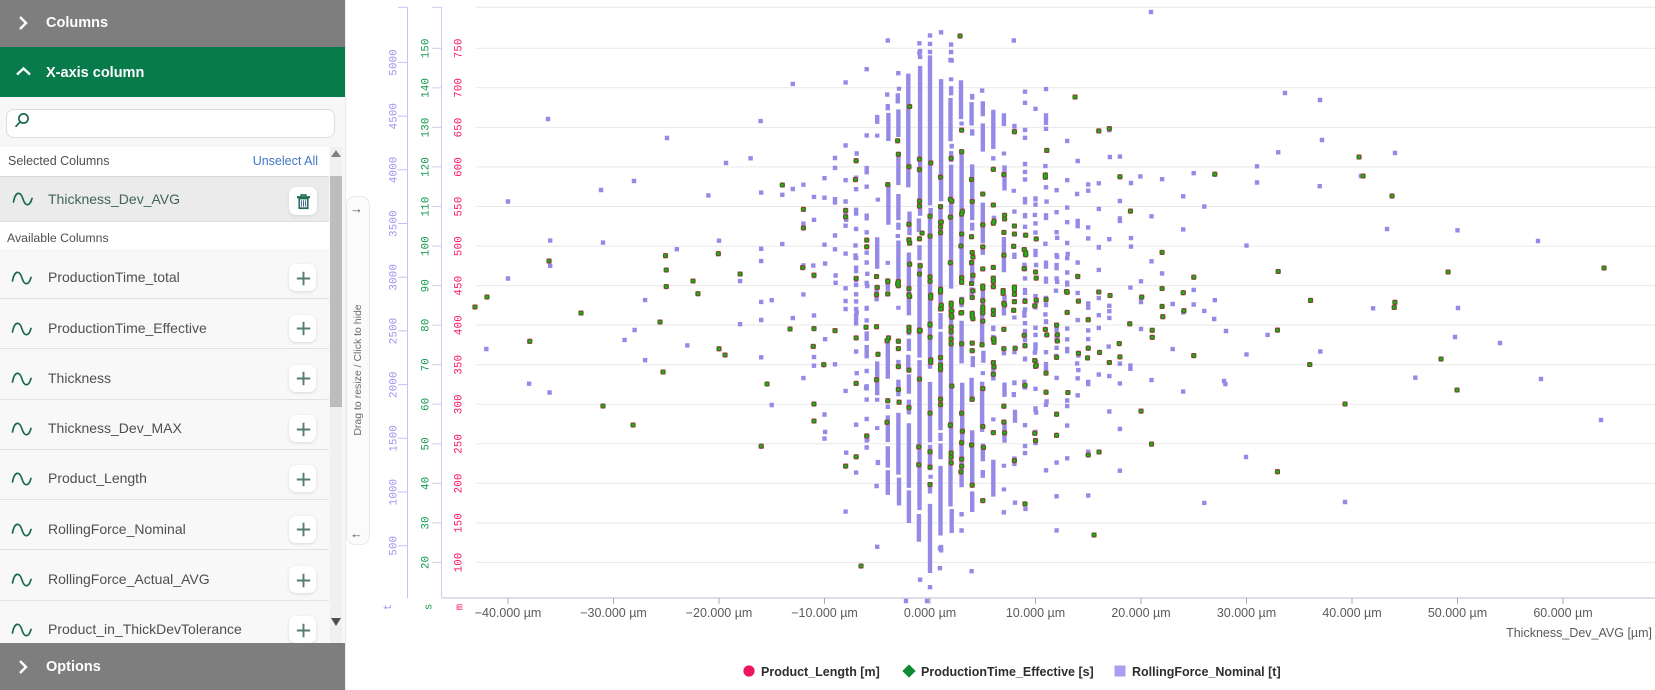  What do you see at coordinates (460, 404) in the screenshot?
I see `svg-text: 300` at bounding box center [460, 404].